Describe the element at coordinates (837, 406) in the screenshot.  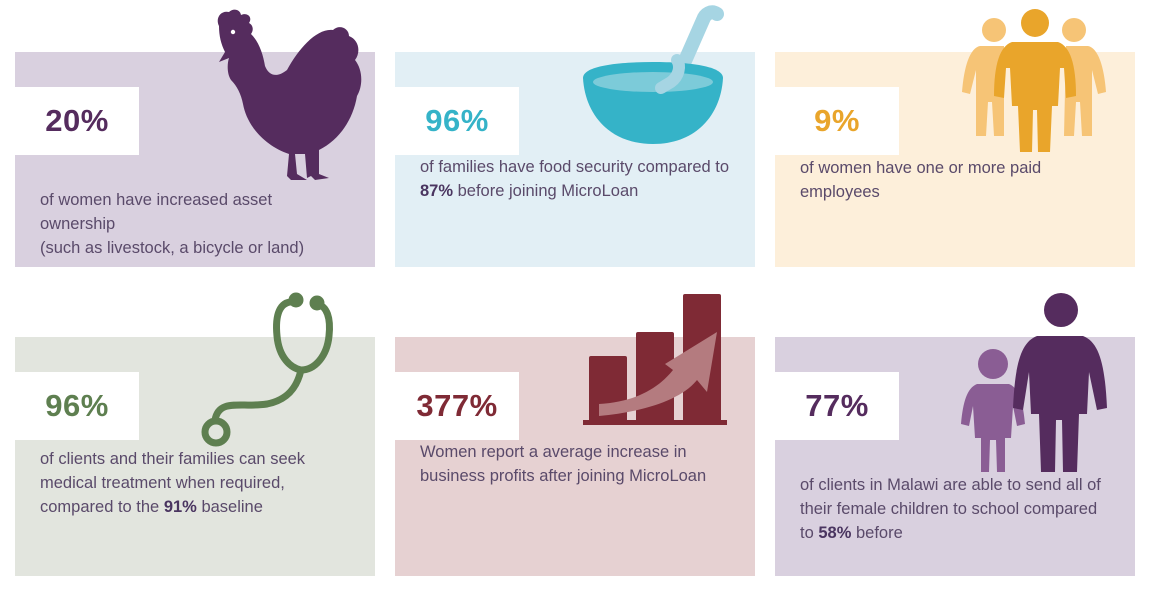
I see `stat-value: 77%` at that location.